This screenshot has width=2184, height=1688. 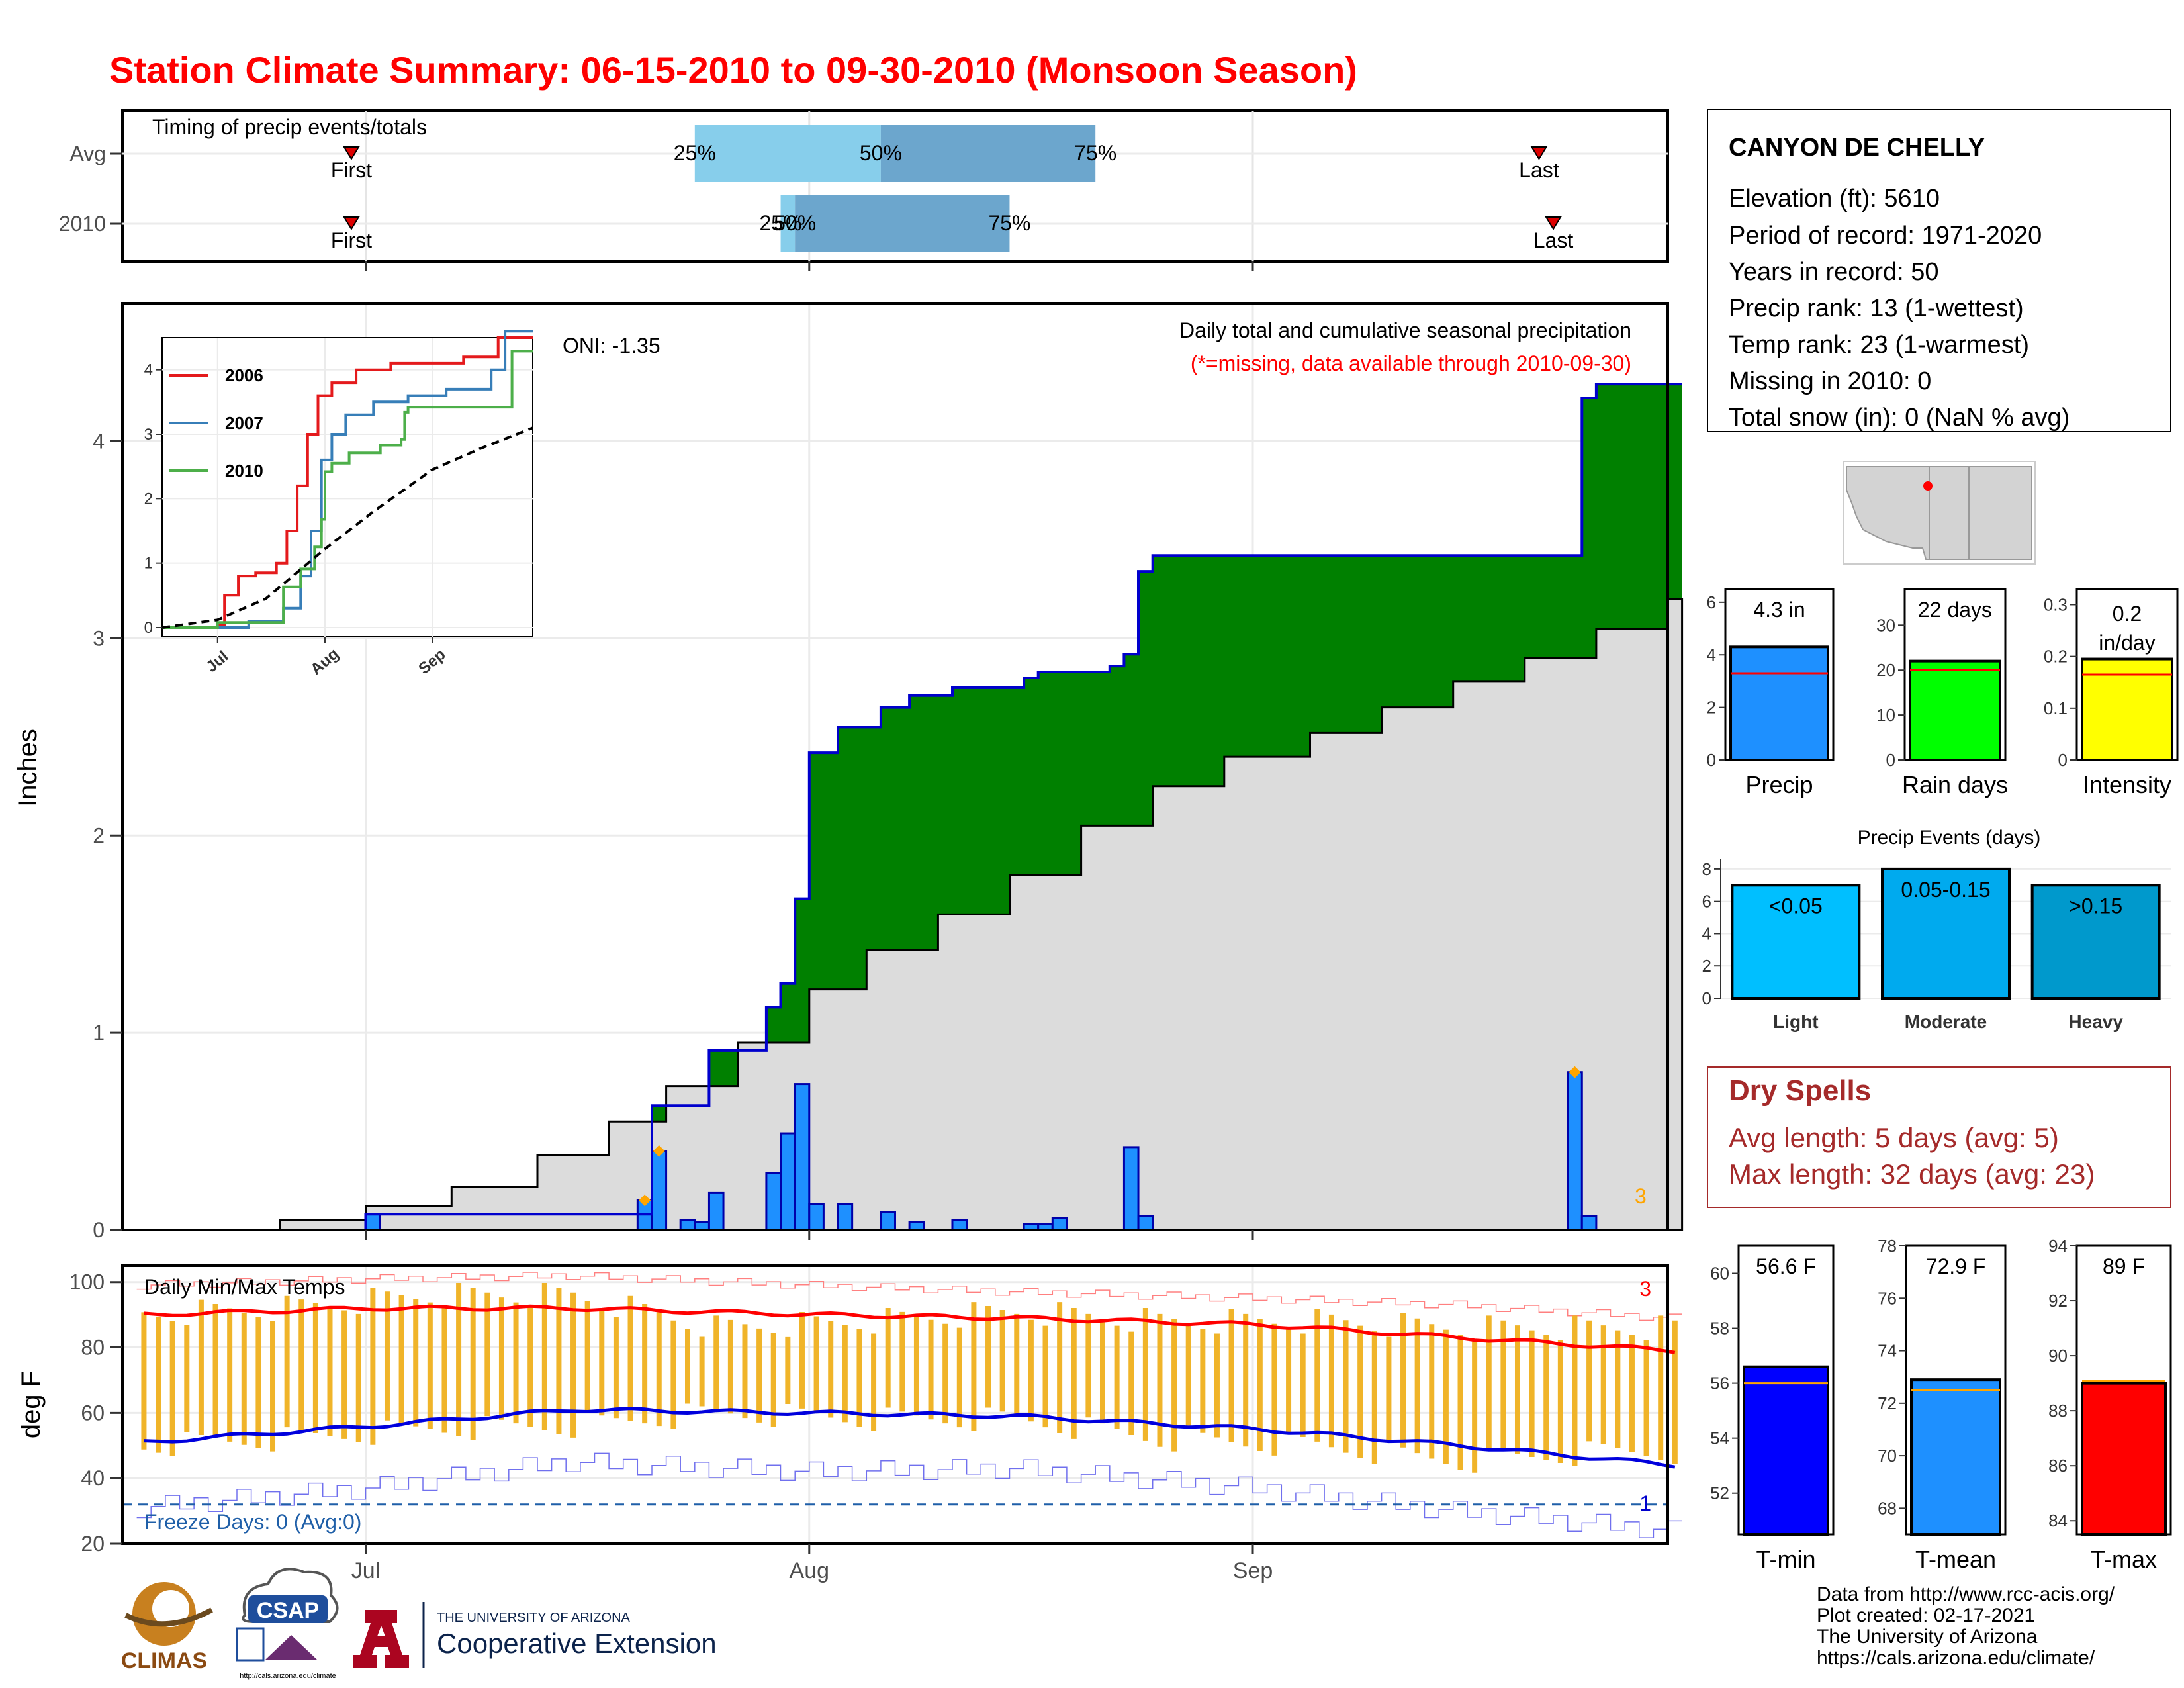 I want to click on small-bar-chart-intensity: 0 0.1 0.2 0.3 0.2 in/day Intensity, so click(x=2111, y=693).